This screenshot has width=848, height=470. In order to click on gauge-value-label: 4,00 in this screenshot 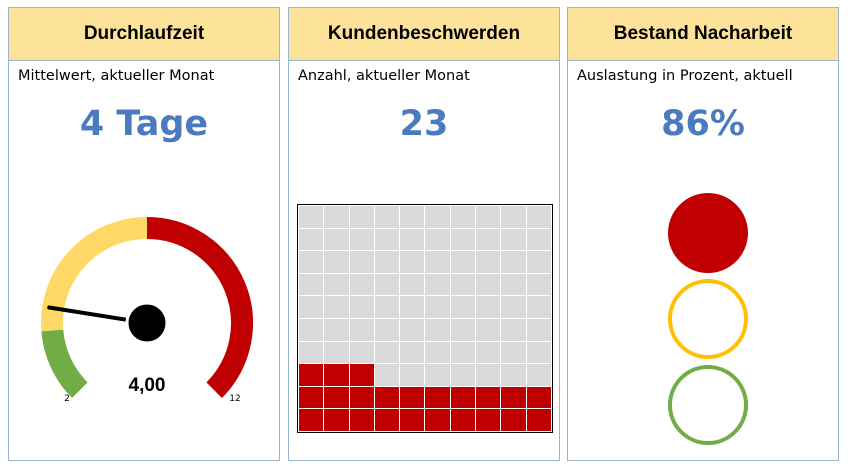, I will do `click(147, 385)`.